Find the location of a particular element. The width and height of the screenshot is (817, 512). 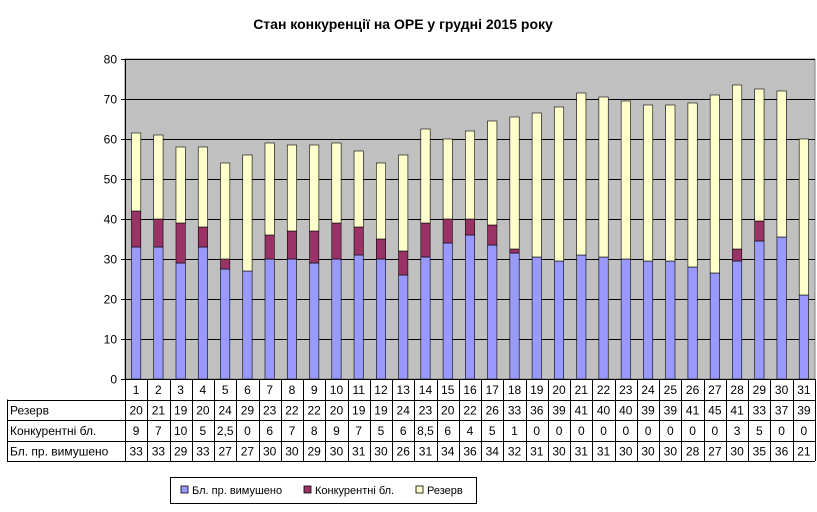

data-label: 24 is located at coordinates (404, 411).